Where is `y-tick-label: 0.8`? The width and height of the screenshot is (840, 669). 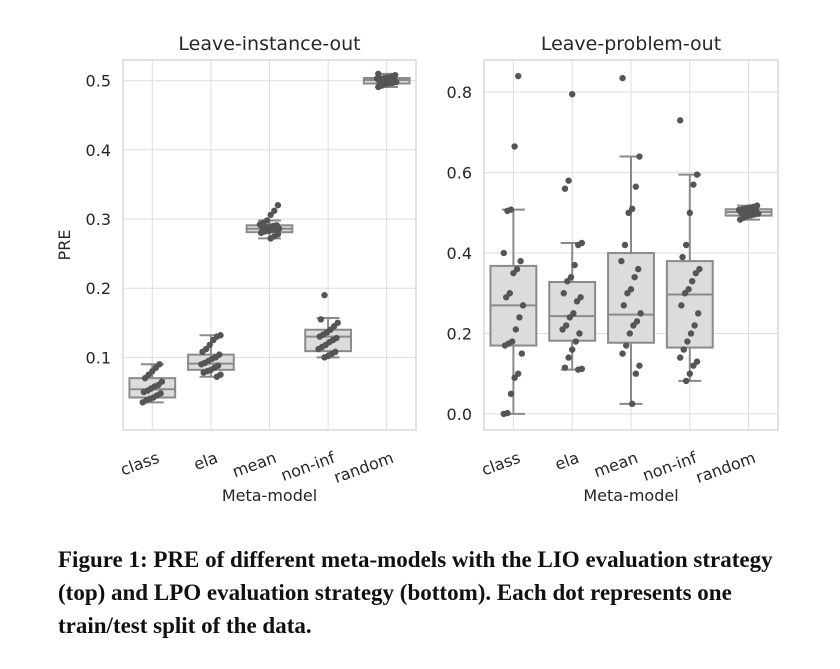 y-tick-label: 0.8 is located at coordinates (459, 92).